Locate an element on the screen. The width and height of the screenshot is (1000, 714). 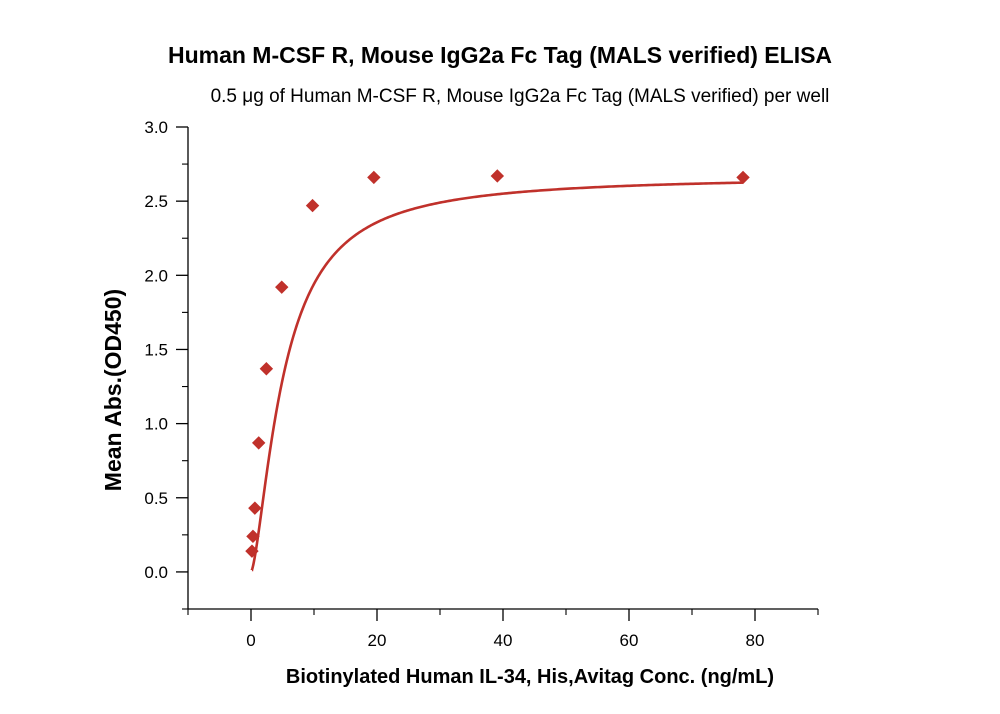
y-axis-label: Mean Abs.(OD450) is located at coordinates (113, 390).